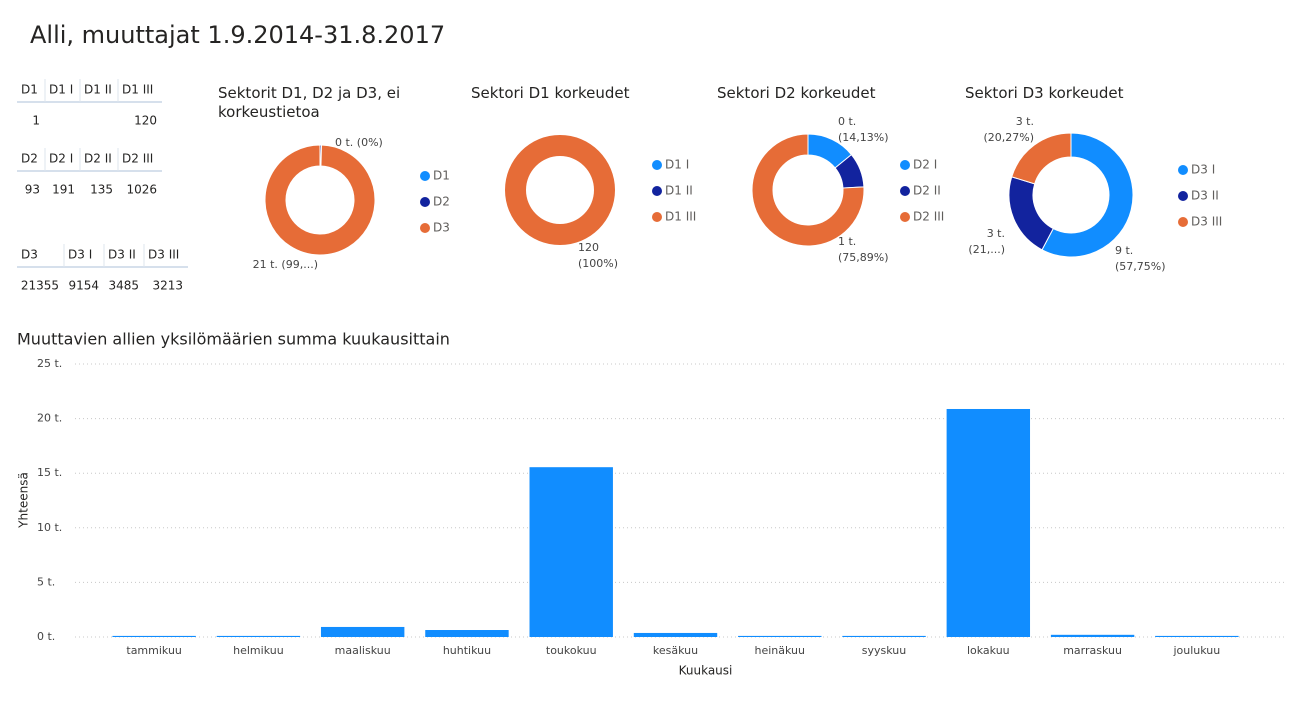  Describe the element at coordinates (123, 286) in the screenshot. I see `table-cell: 3485` at that location.